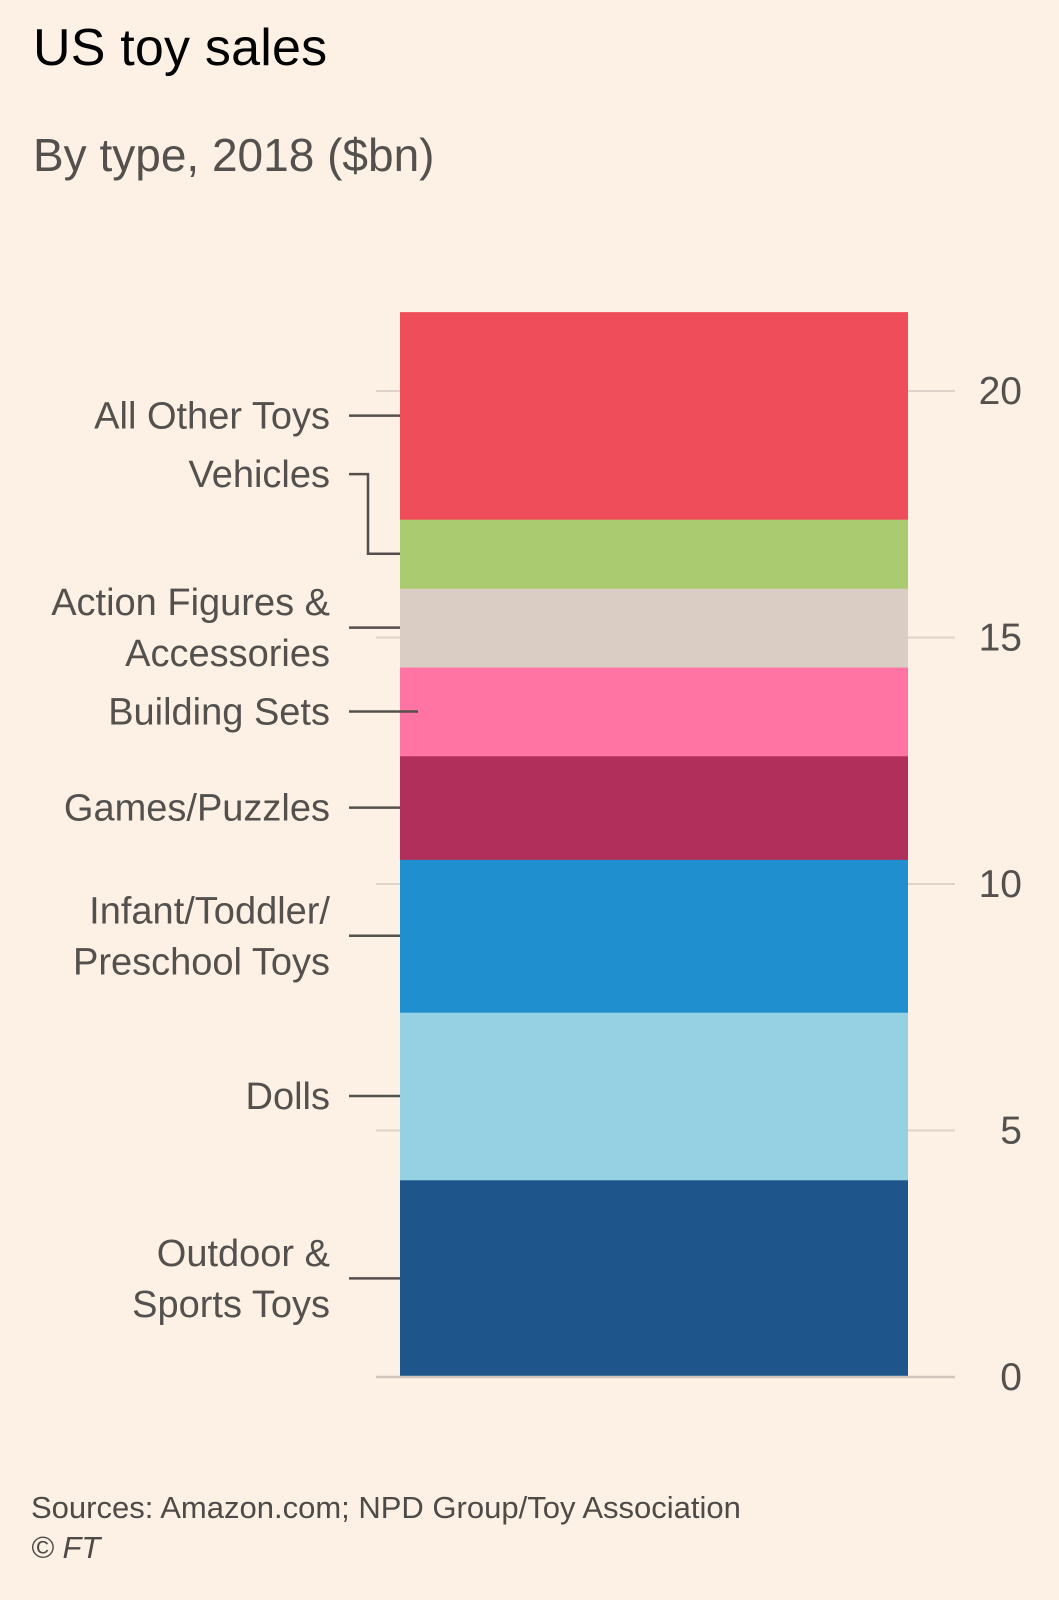 The image size is (1059, 1600). Describe the element at coordinates (234, 155) in the screenshot. I see `chart-subtitle: By type, 2018 ($bn)` at that location.